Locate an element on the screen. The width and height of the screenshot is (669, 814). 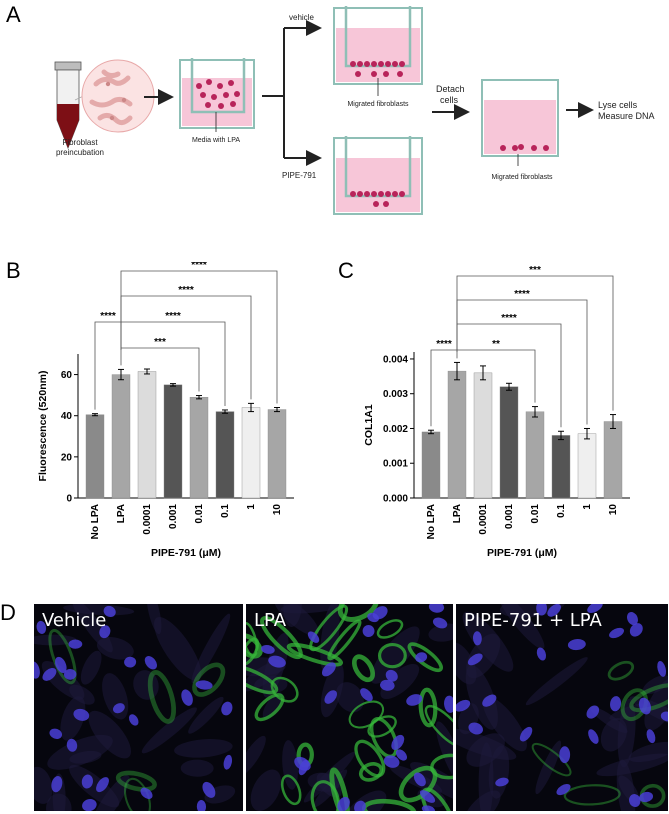
detach-line2: cells is located at coordinates (449, 100).